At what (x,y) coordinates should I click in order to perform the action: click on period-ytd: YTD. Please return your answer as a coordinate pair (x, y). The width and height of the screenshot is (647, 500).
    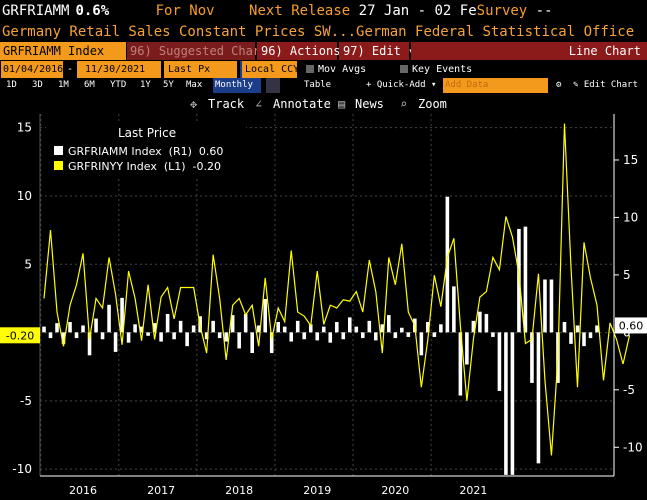
    Looking at the image, I should click on (118, 85).